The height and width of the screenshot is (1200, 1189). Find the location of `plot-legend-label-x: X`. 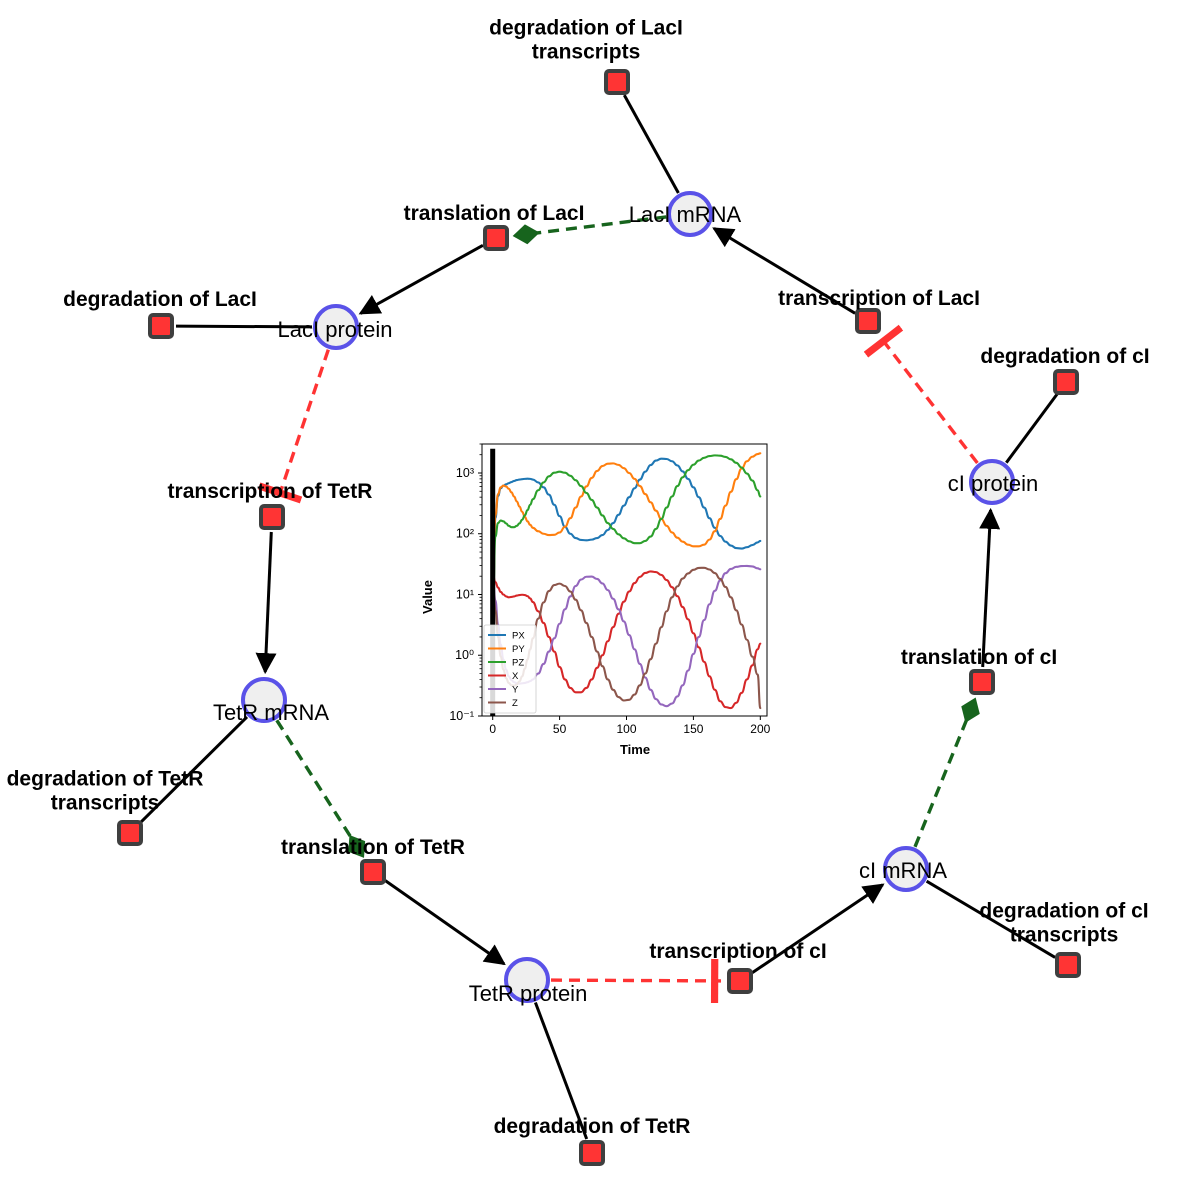

plot-legend-label-x: X is located at coordinates (515, 676).